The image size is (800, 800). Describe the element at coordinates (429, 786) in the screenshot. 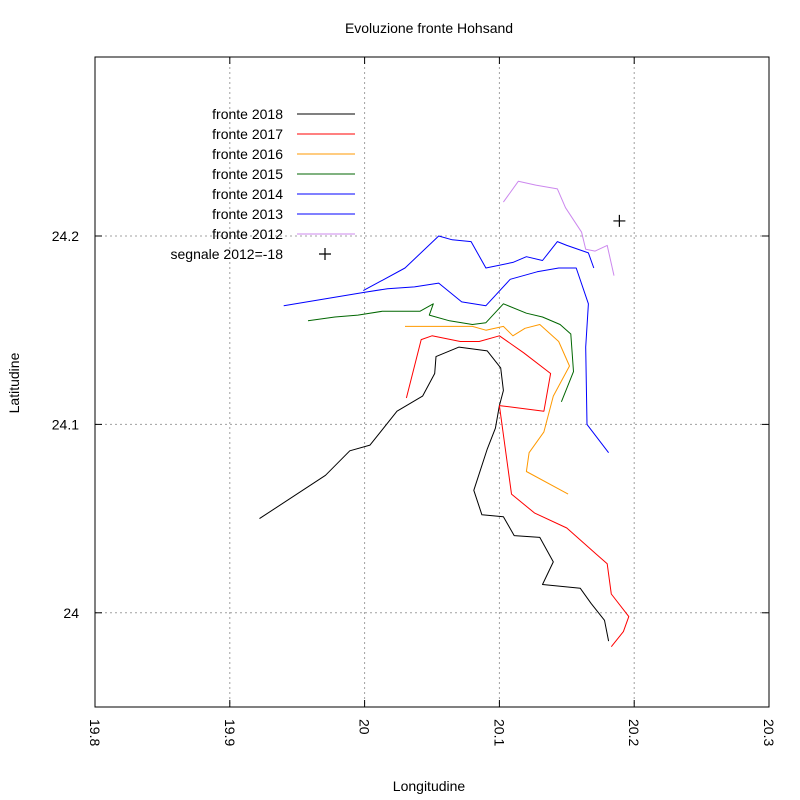

I see `x-axis-label: Longitudine` at that location.